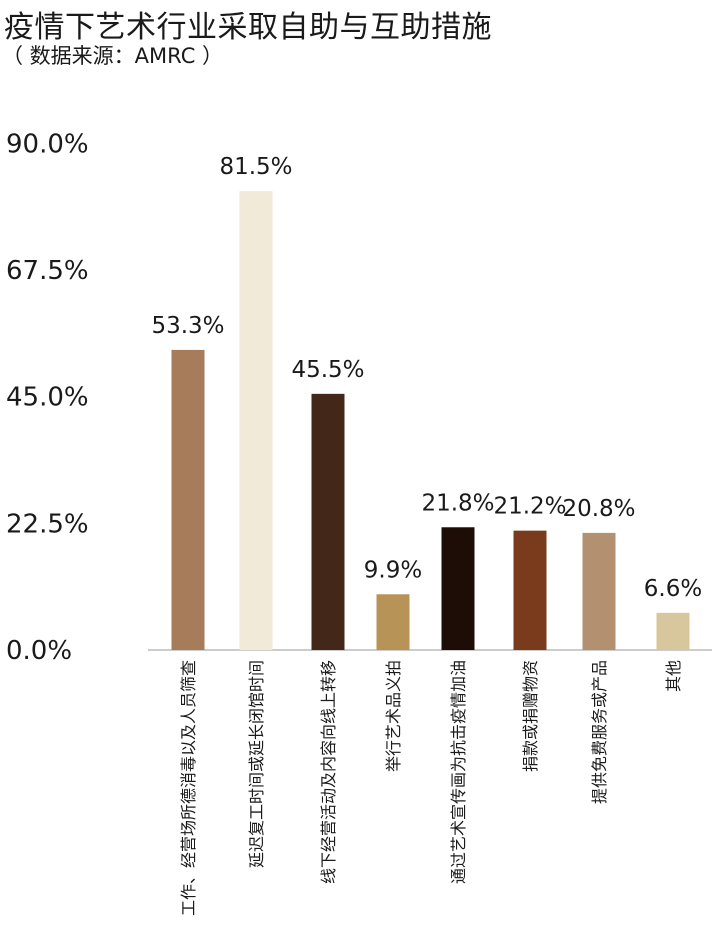  Describe the element at coordinates (256, 764) in the screenshot. I see `category-label: 延迟复工时间或延长闭馆时间` at that location.